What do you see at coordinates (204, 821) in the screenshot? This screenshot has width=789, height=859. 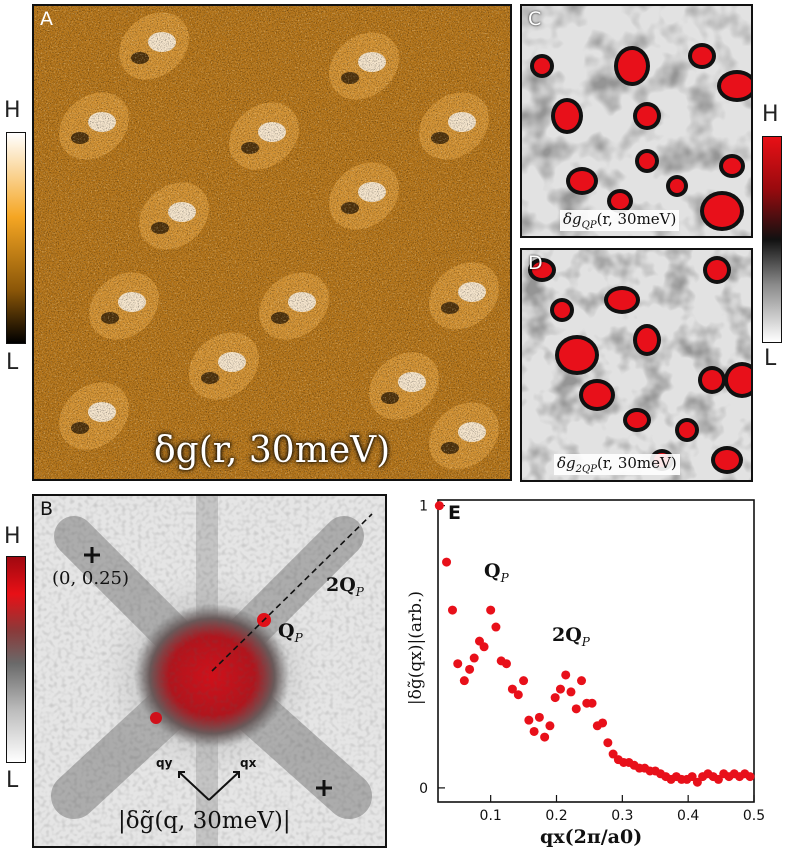 I see `panel-b-caption: |δg̃(q, 30meV)|` at bounding box center [204, 821].